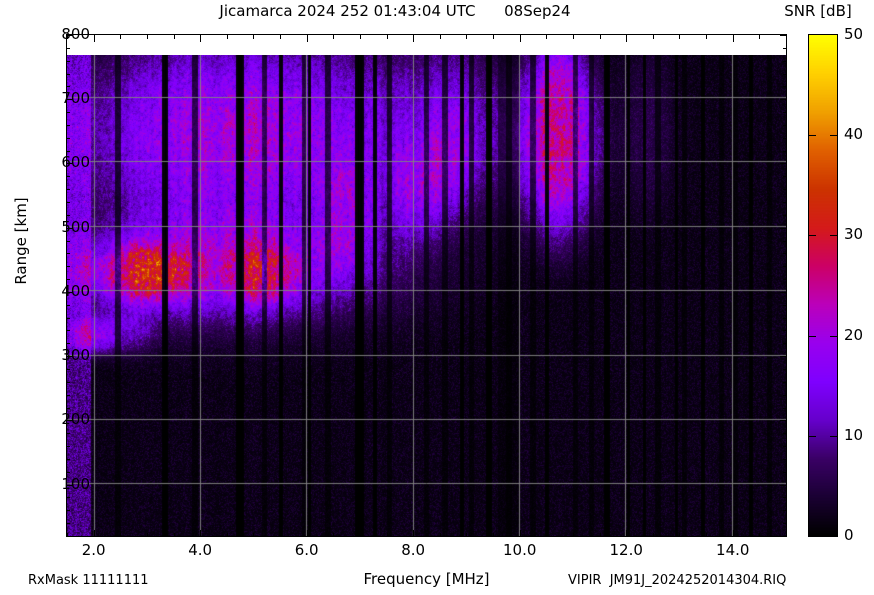 The width and height of the screenshot is (874, 595). Describe the element at coordinates (733, 550) in the screenshot. I see `x-tick-label: 14.0` at that location.